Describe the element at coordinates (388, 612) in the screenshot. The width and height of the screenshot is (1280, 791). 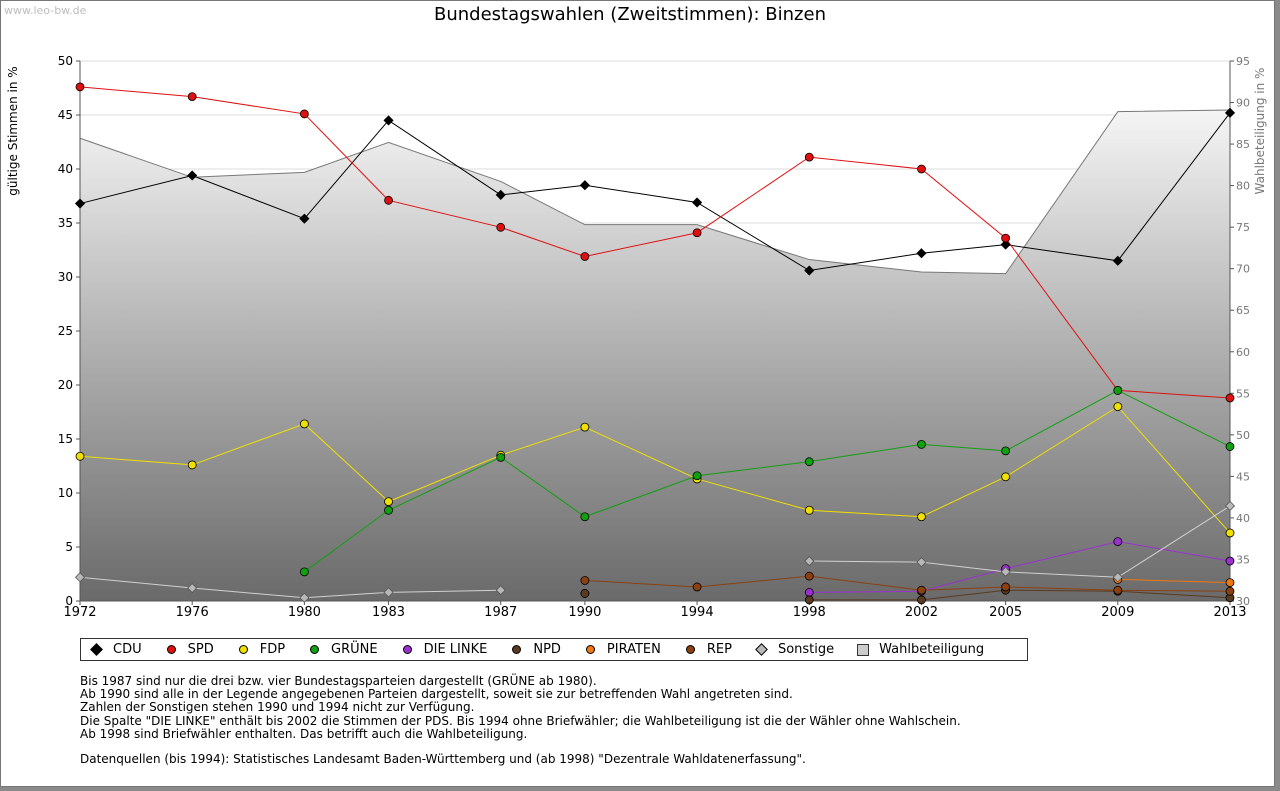
I see `x-tick-label: 1983` at that location.